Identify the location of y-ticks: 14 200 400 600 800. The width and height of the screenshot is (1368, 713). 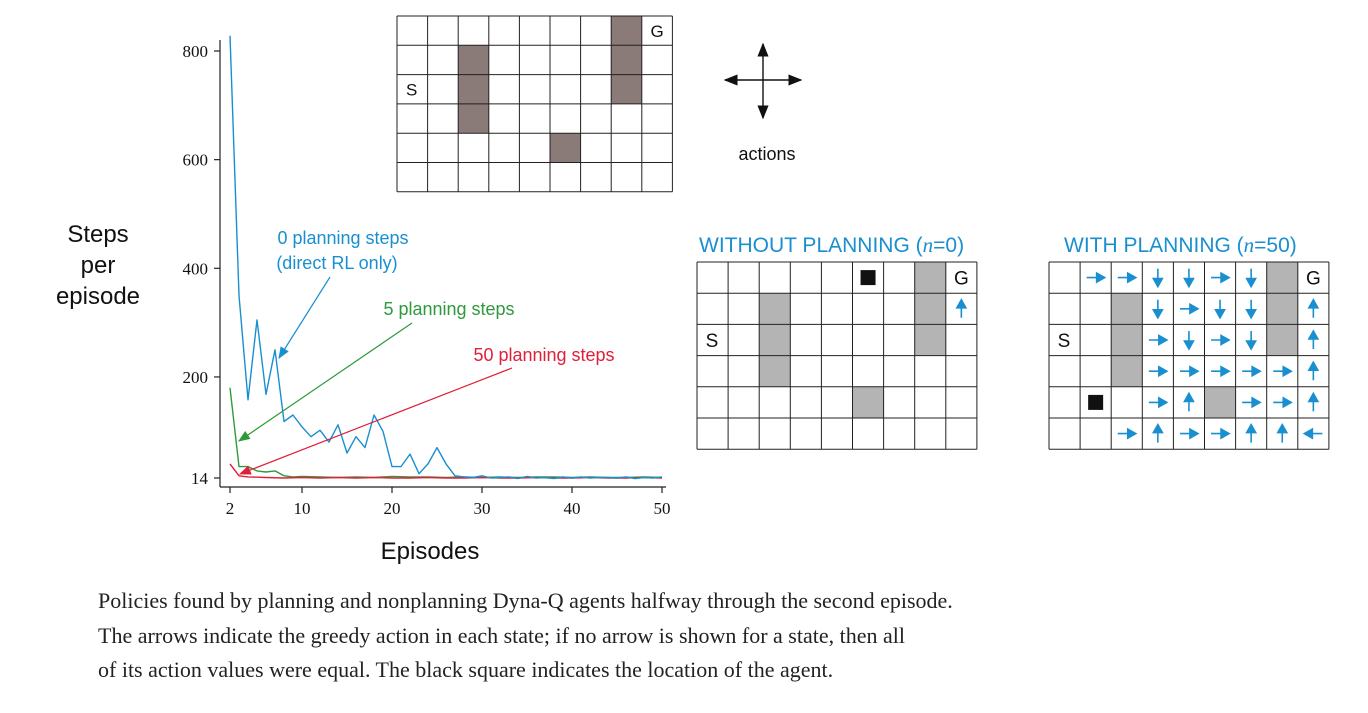
(201, 265).